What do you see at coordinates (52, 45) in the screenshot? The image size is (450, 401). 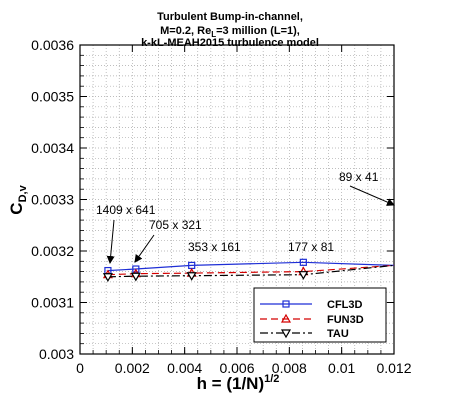 I see `y-tick-label: 0.0036` at bounding box center [52, 45].